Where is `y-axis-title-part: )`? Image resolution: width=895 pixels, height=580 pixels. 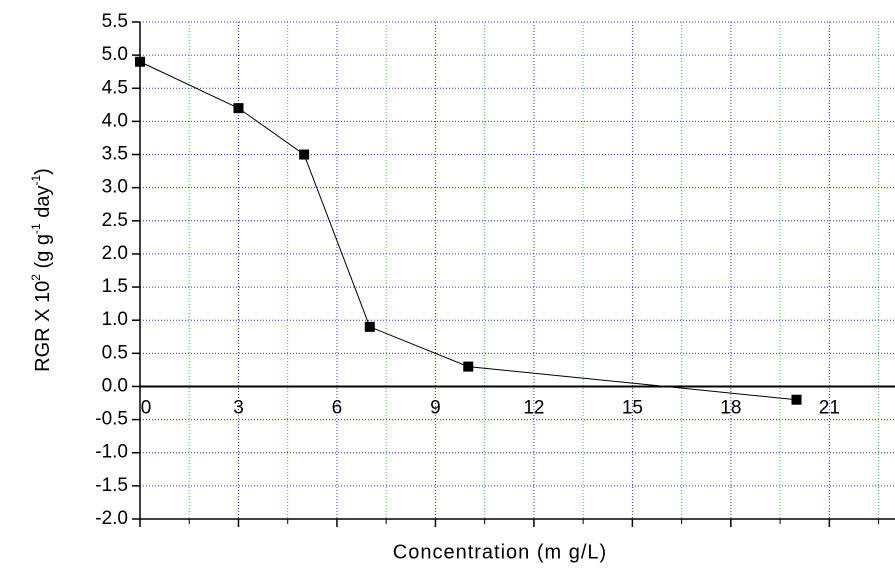 y-axis-title-part: ) is located at coordinates (43, 171).